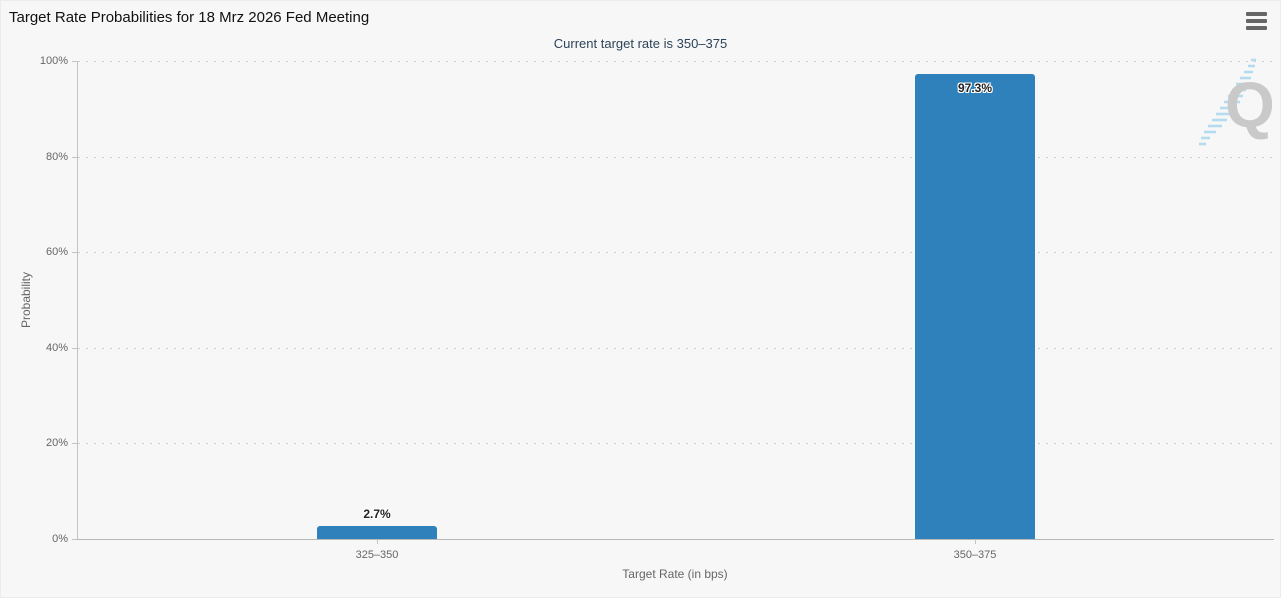  I want to click on bar-data-label: 97.3%, so click(975, 88).